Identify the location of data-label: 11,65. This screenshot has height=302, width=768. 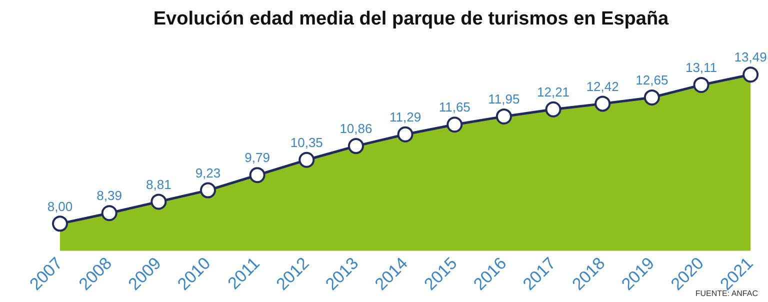
(454, 107).